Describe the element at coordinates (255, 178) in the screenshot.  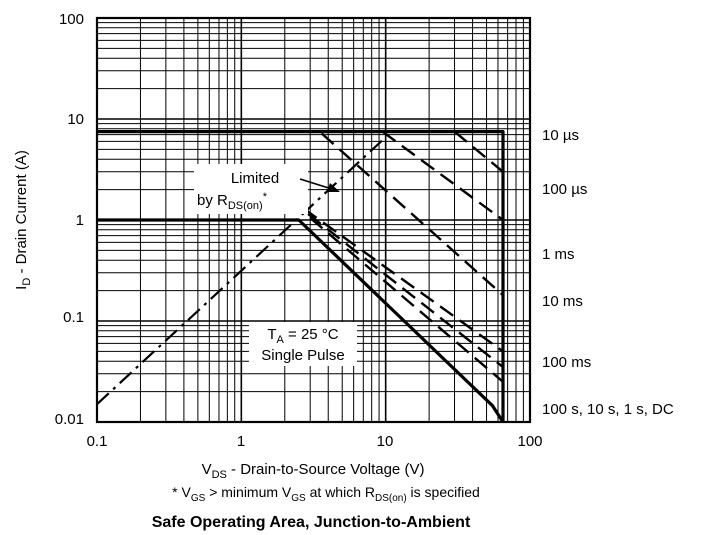
I see `rds-limit-label-line1: Limited` at that location.